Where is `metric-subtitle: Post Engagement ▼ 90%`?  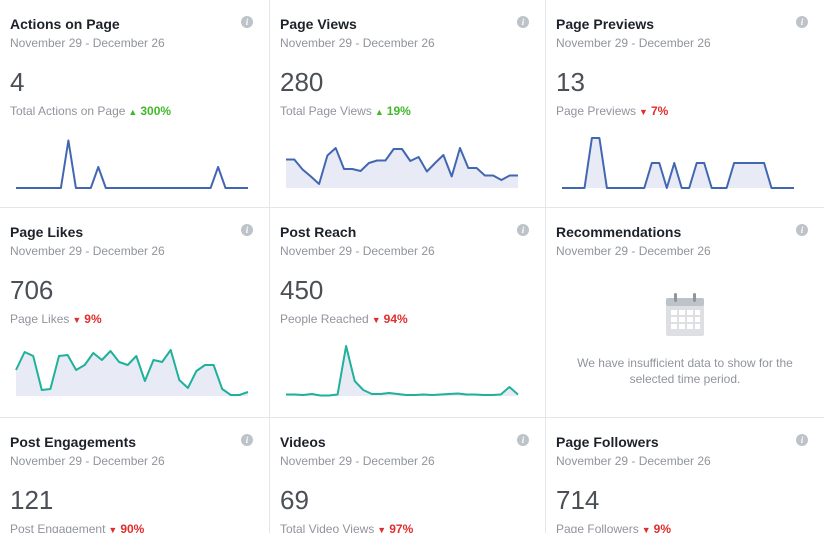
metric-subtitle: Post Engagement ▼ 90% is located at coordinates (77, 527).